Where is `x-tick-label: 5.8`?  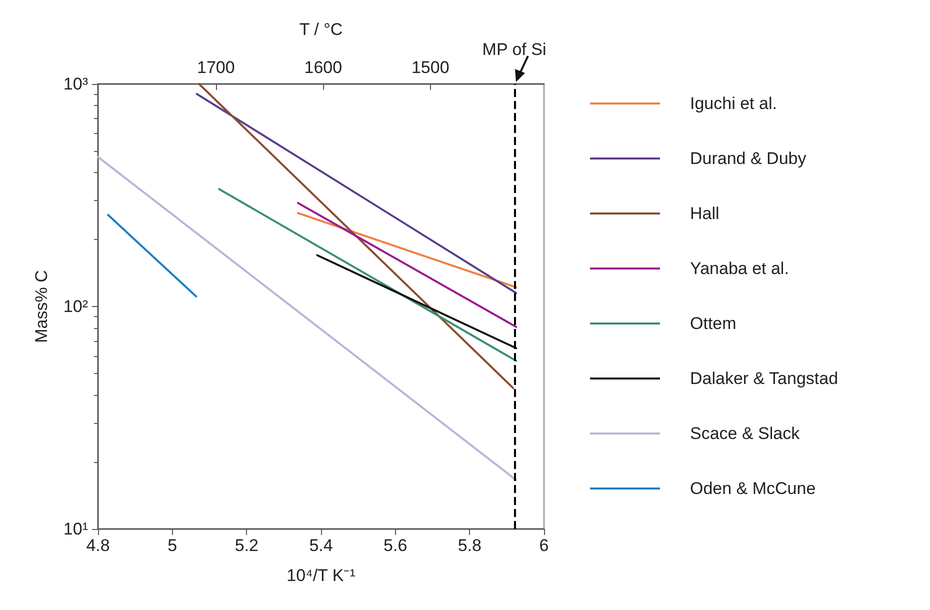 x-tick-label: 5.8 is located at coordinates (470, 545).